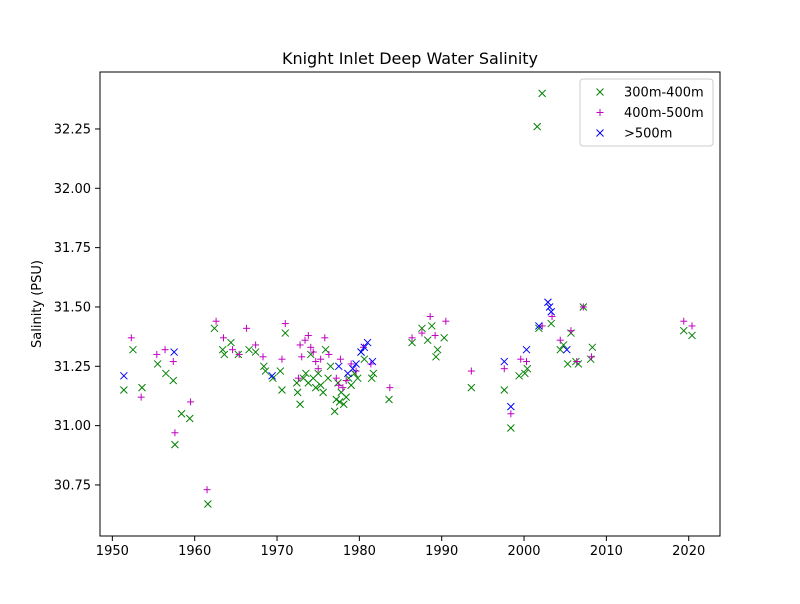  Describe the element at coordinates (359, 551) in the screenshot. I see `x-tick-label: 1980` at that location.